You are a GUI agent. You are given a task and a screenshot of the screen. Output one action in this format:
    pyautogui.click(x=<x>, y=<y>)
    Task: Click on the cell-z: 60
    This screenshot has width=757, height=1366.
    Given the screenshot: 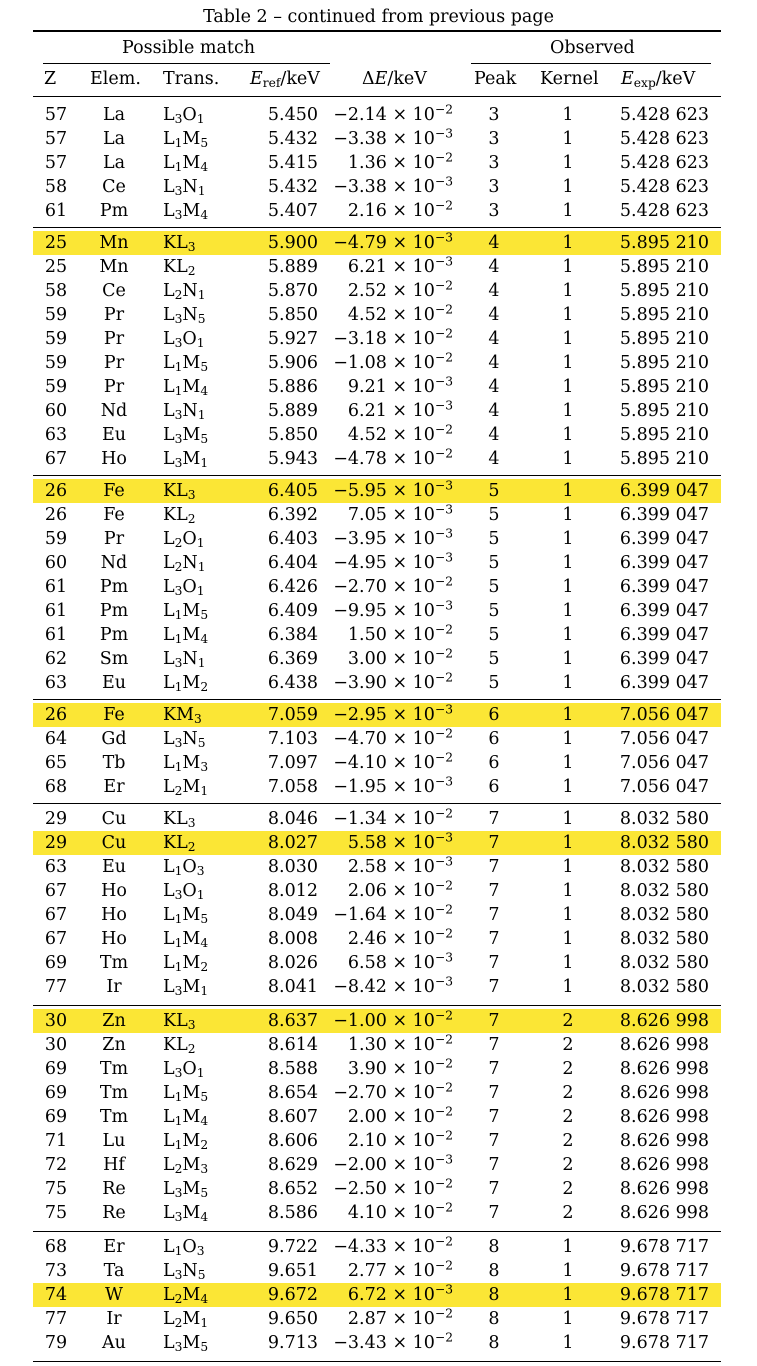 What is the action you would take?
    pyautogui.click(x=56, y=563)
    